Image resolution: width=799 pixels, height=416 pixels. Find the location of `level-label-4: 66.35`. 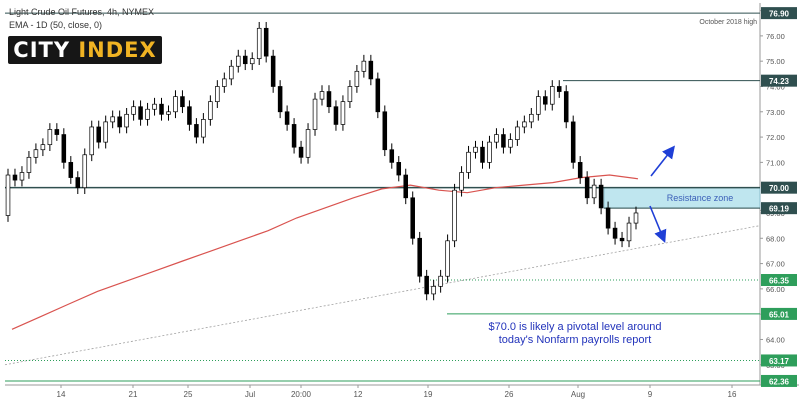

level-label-4: 66.35 is located at coordinates (779, 281).